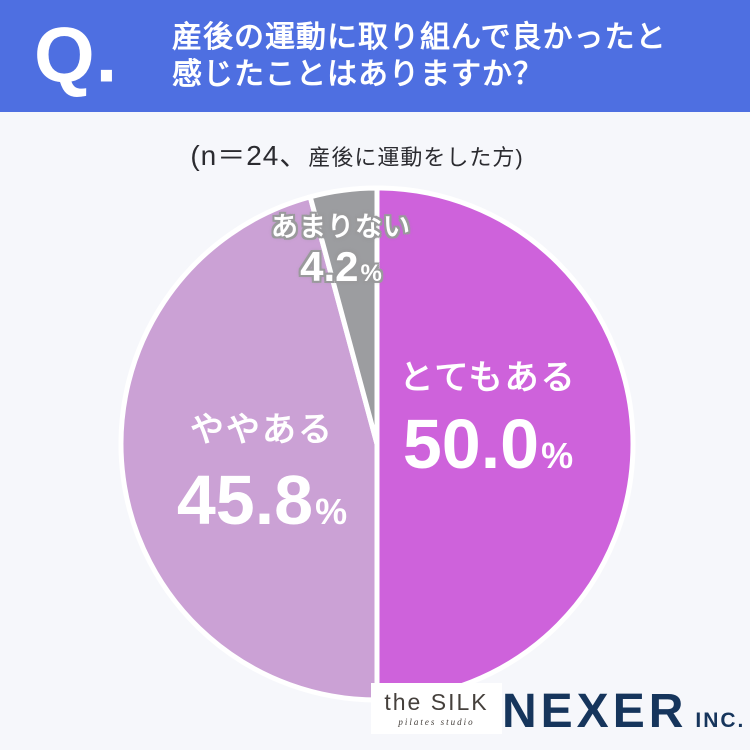 This screenshot has width=750, height=750. I want to click on sample-size-note: (n＝24、産後に運動をした方), so click(375, 154).